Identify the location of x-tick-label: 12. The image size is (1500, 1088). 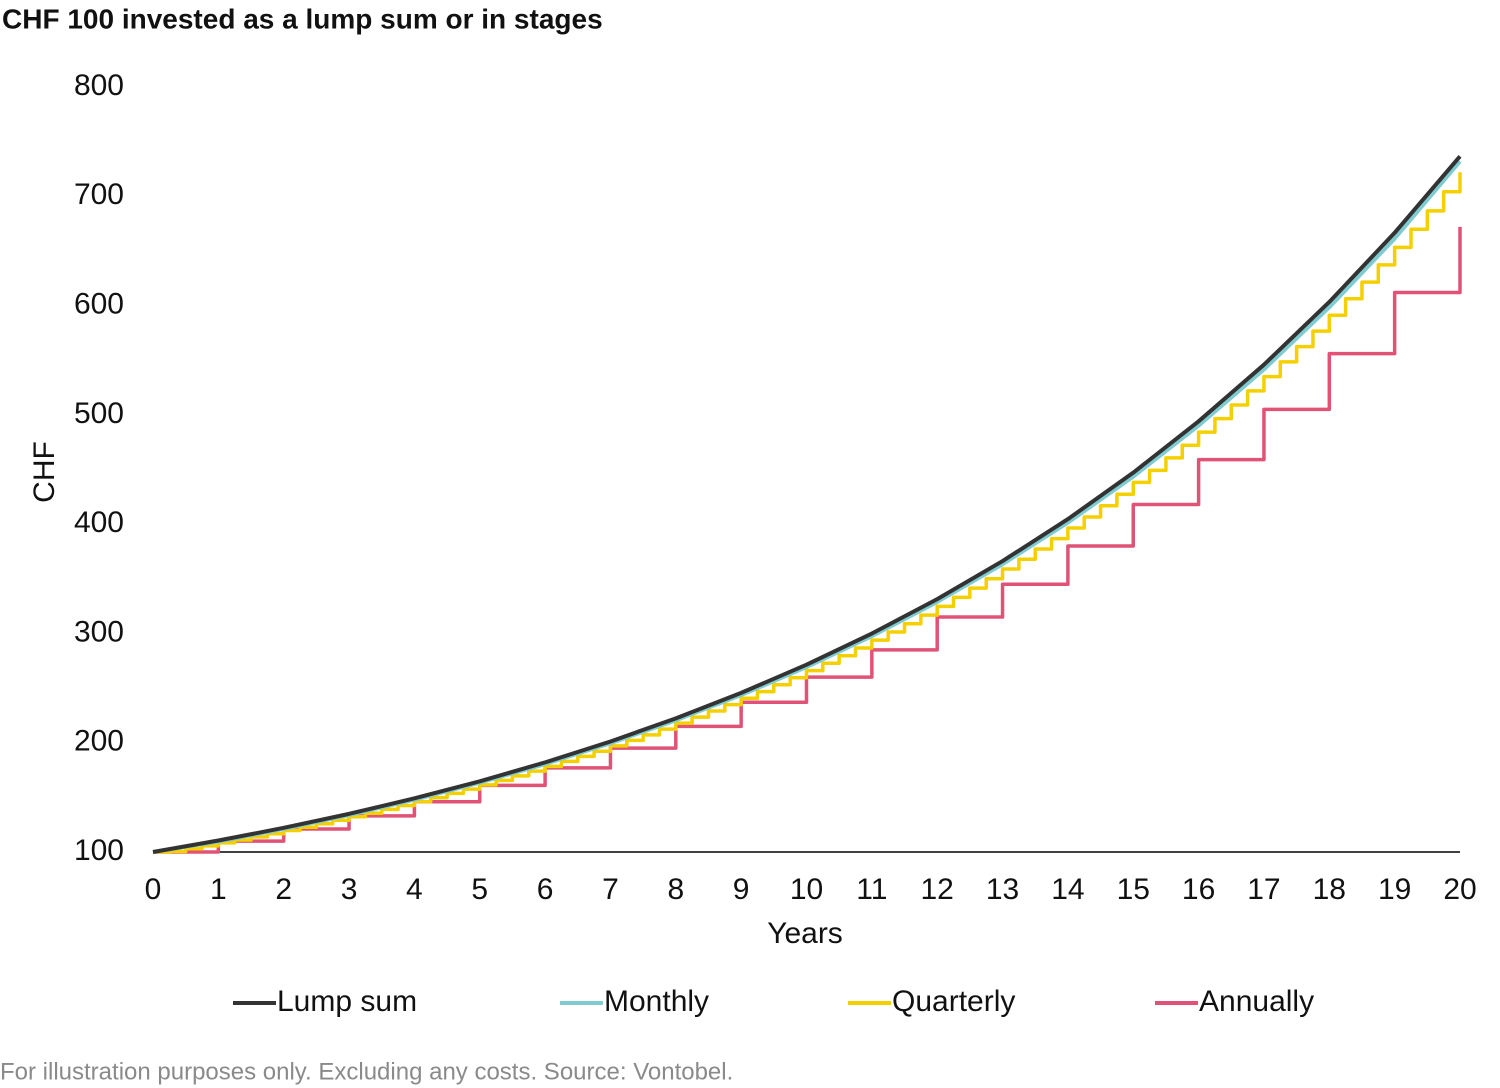
(937, 889).